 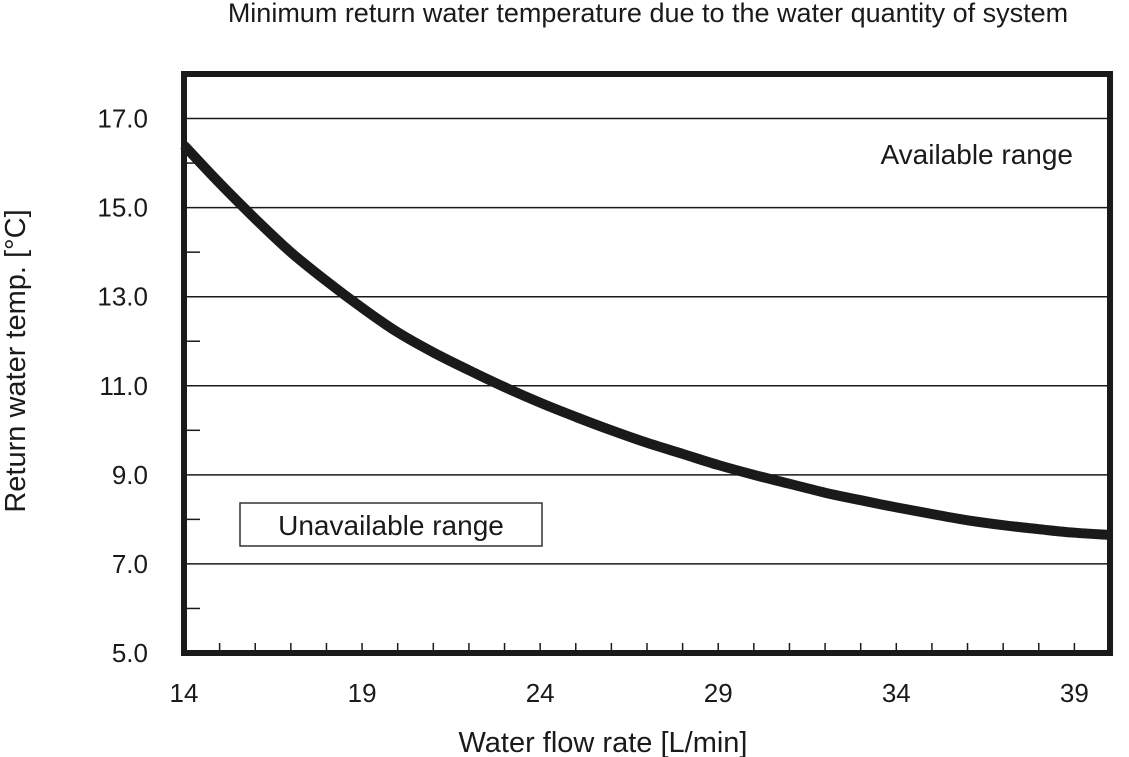 I want to click on unavailable-range-label: Unavailable range, so click(x=391, y=525).